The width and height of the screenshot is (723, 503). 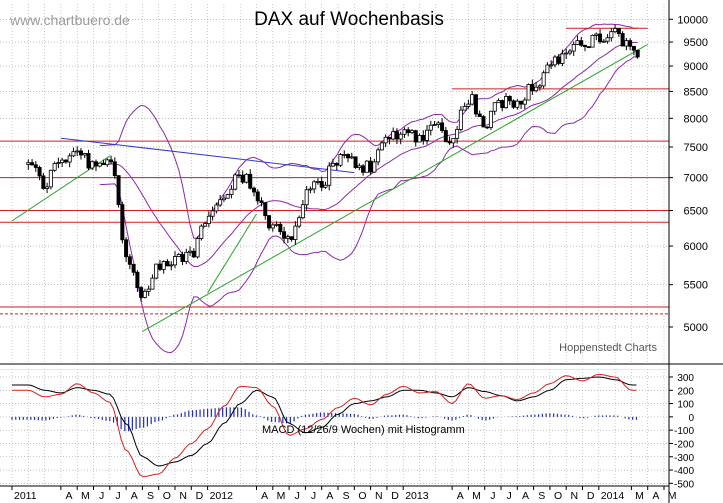 I want to click on macd-y-axis: 300 200 100 0 -100 -200 -300 -400 -500, so click(x=681, y=431).